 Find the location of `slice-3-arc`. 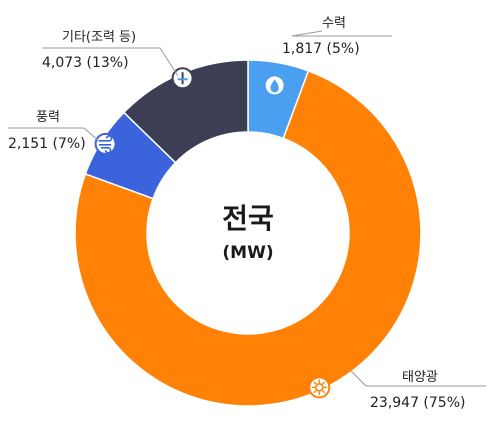

slice-3-arc is located at coordinates (185, 111).